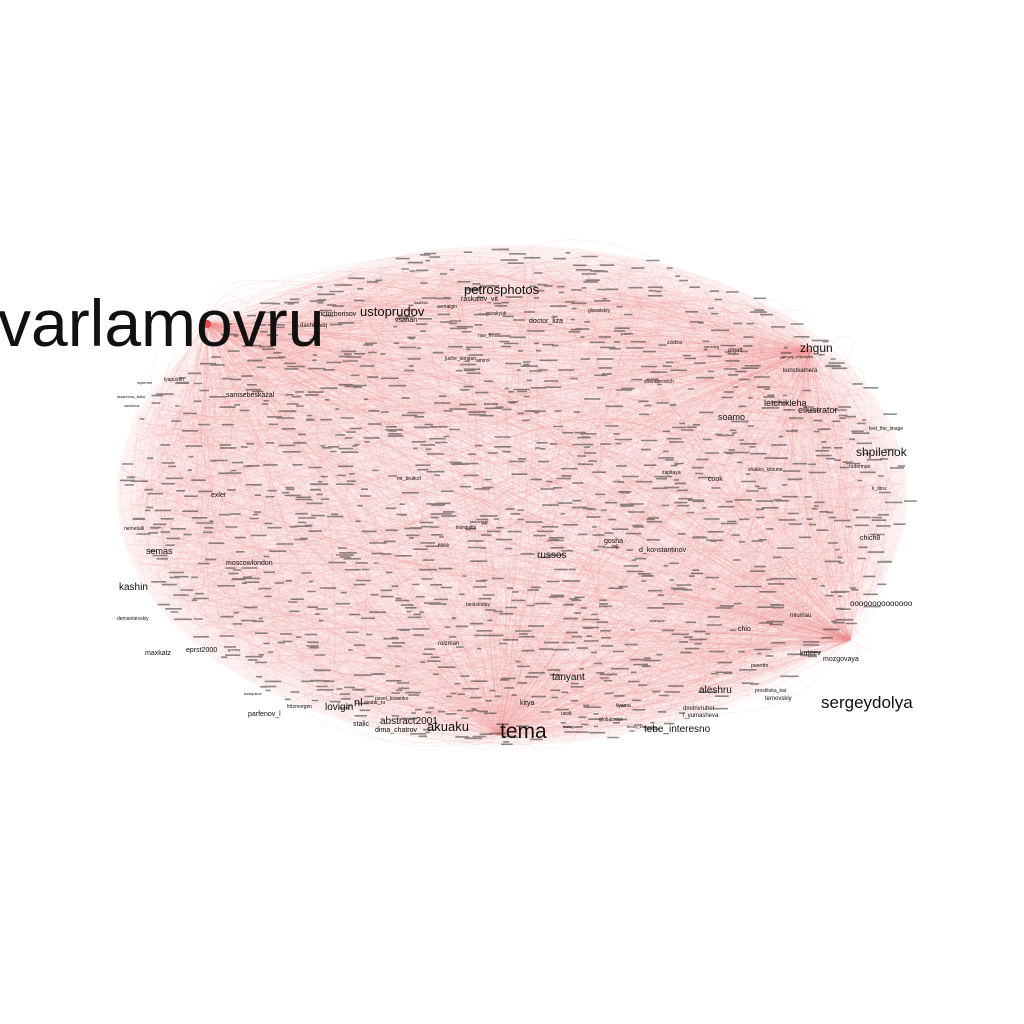 The width and height of the screenshot is (1024, 1024). I want to click on node-label-sergey-mikheyev: sergey_mikheyev, so click(797, 356).